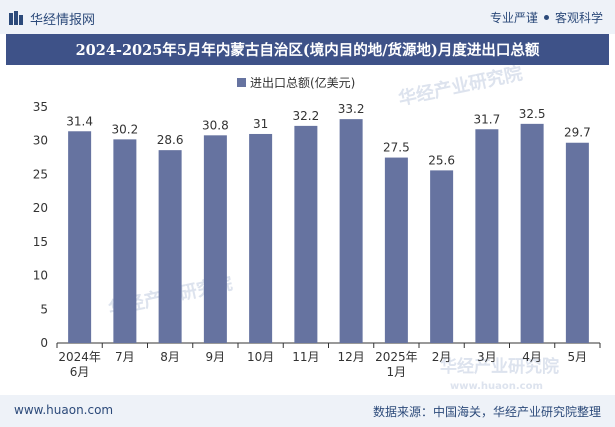 The image size is (615, 427). I want to click on legend-swatch, so click(241, 82).